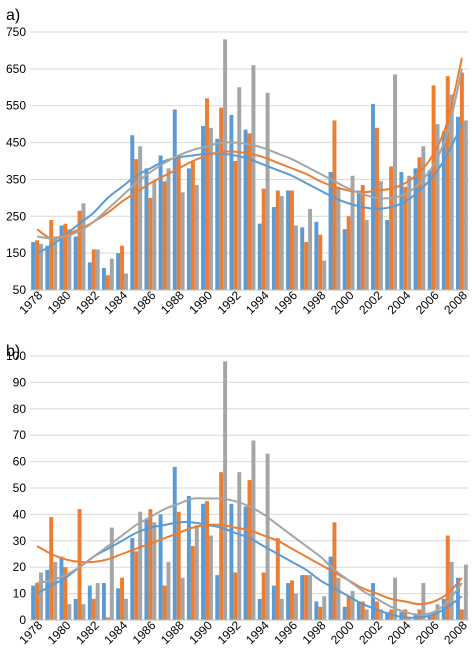 This screenshot has width=472, height=660. Describe the element at coordinates (16, 106) in the screenshot. I see `y-tick-label: 550` at that location.